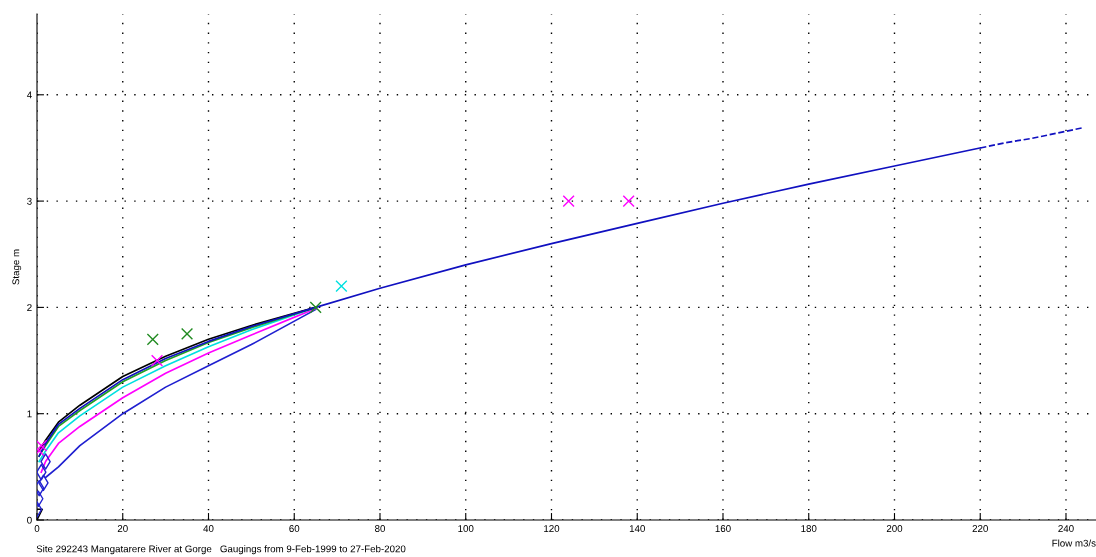 This screenshot has height=557, width=1096. What do you see at coordinates (1066, 528) in the screenshot?
I see `x-tick-label: 240` at bounding box center [1066, 528].